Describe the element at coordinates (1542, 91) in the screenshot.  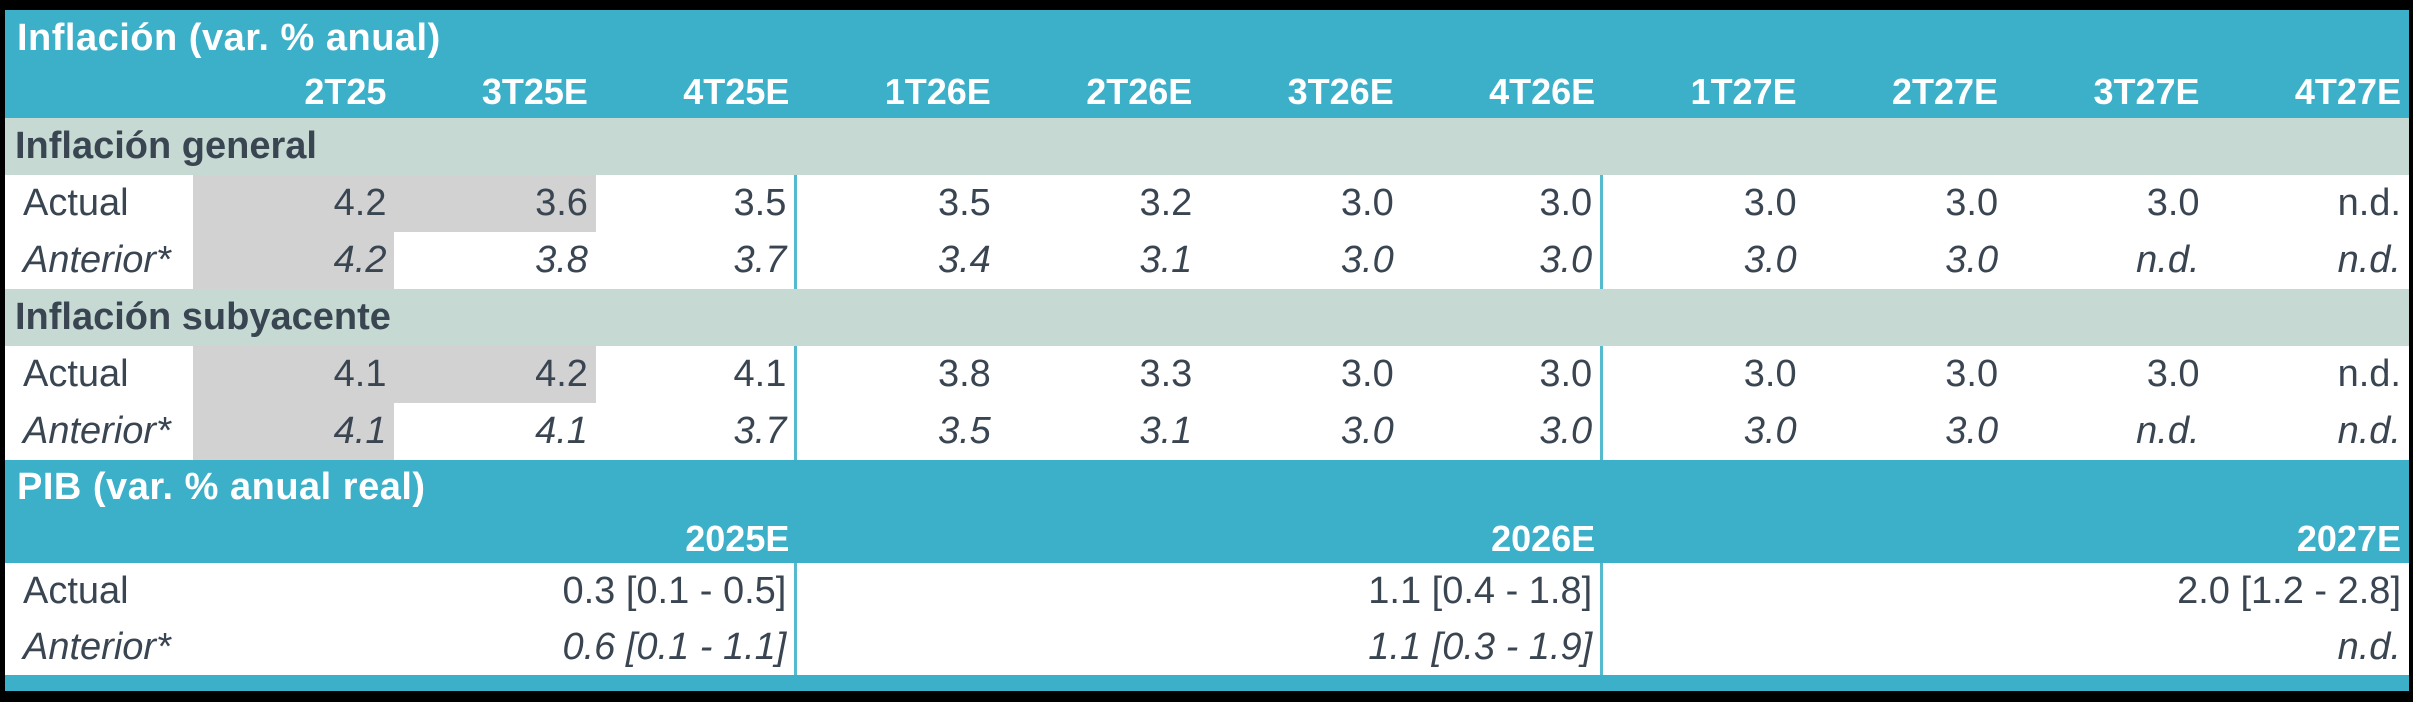
I see `quarter-header-4t26e: 4T26E` at that location.